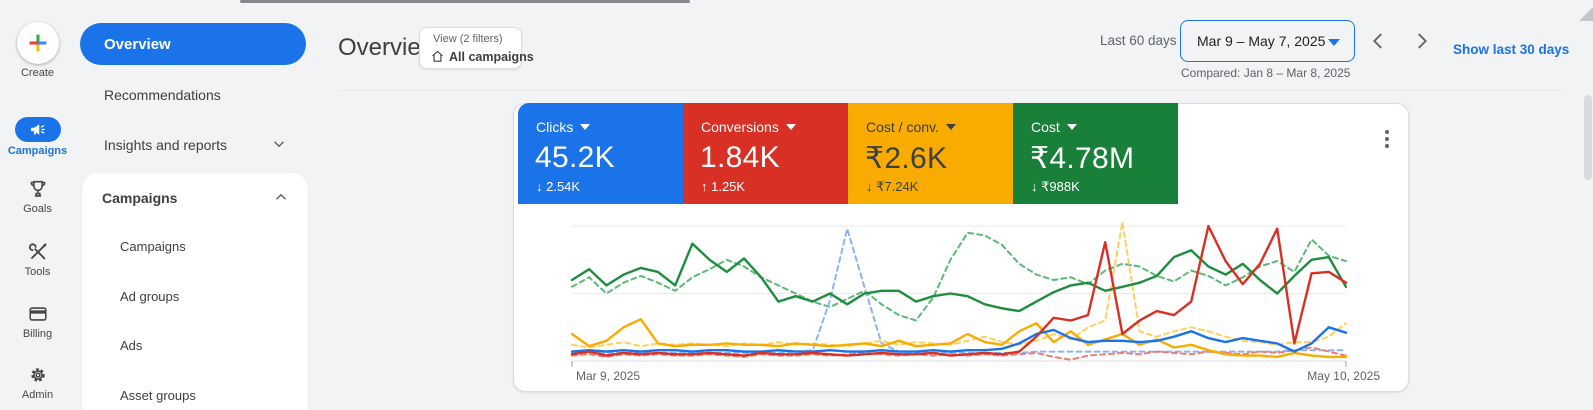 The height and width of the screenshot is (410, 1593). I want to click on kebab-icon, so click(1387, 132).